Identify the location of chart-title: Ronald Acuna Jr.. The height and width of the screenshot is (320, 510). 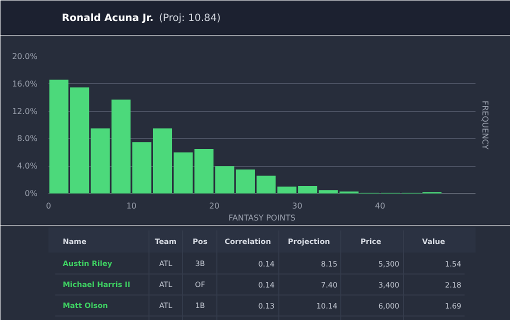
(108, 18).